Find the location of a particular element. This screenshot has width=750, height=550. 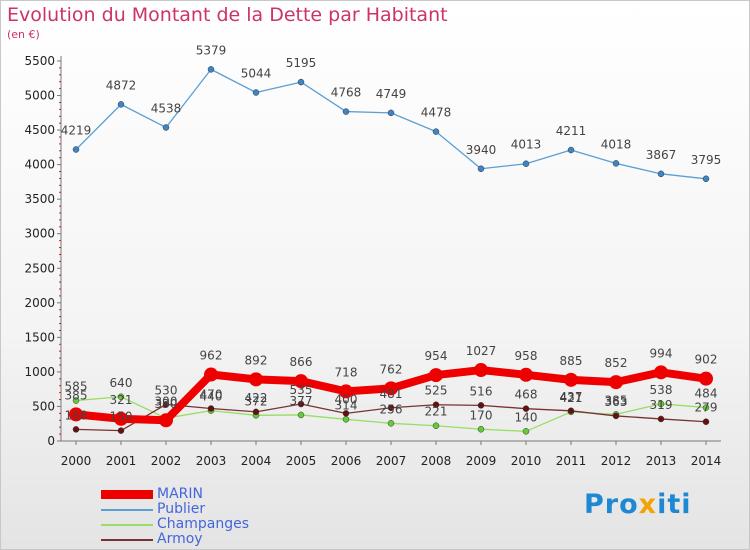

x-tick-label: 2014 is located at coordinates (706, 461).